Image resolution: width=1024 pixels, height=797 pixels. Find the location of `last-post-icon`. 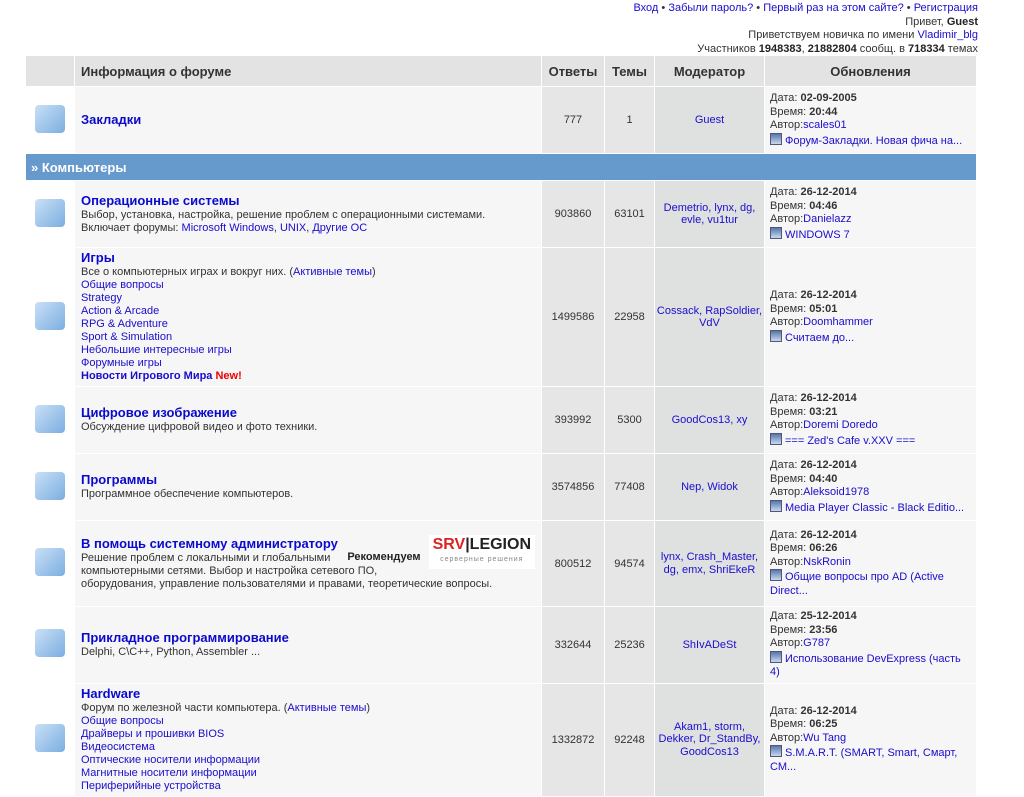

last-post-icon is located at coordinates (776, 138).